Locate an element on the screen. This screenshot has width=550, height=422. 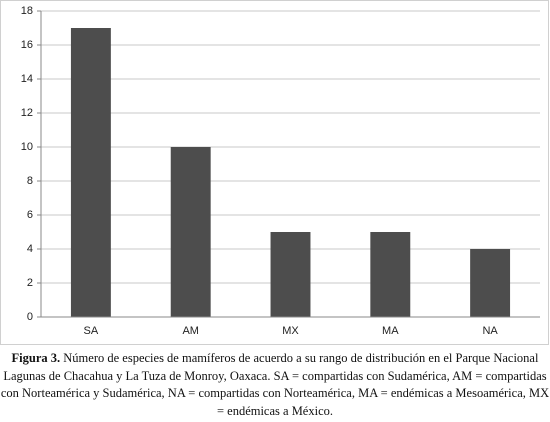
x-tick-label: SA is located at coordinates (91, 331).